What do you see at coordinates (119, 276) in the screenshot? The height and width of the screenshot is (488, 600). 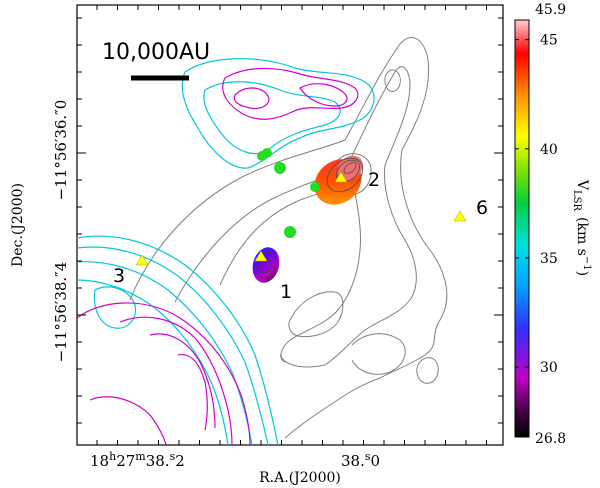 I see `source-label-3: 3` at bounding box center [119, 276].